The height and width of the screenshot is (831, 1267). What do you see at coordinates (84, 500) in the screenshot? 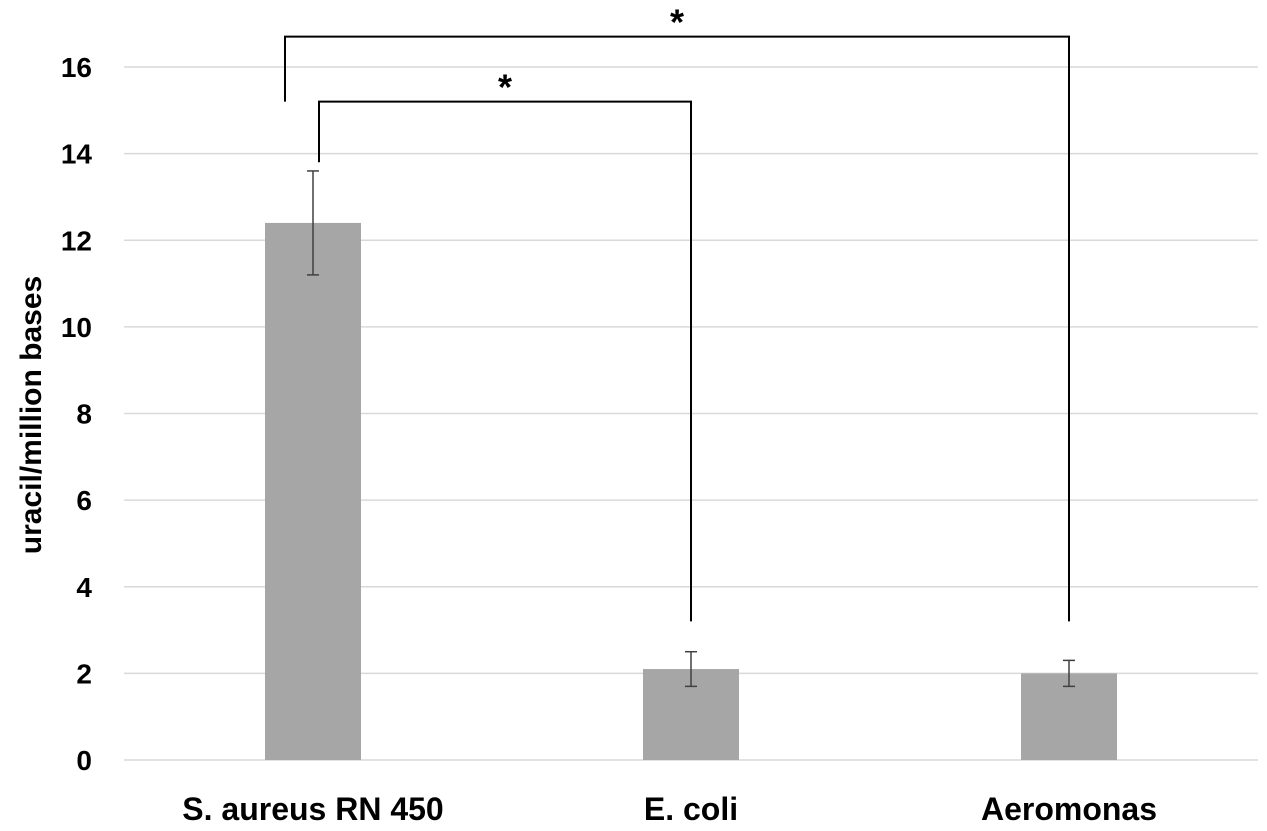
I see `y-tick-label: 6` at bounding box center [84, 500].